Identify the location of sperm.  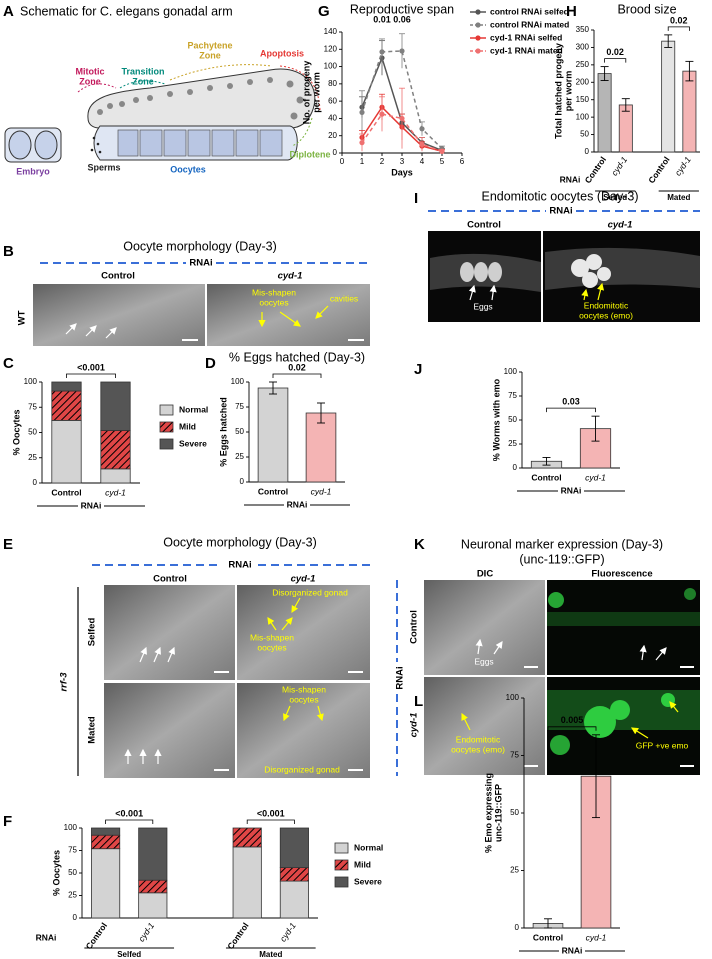
(96, 145).